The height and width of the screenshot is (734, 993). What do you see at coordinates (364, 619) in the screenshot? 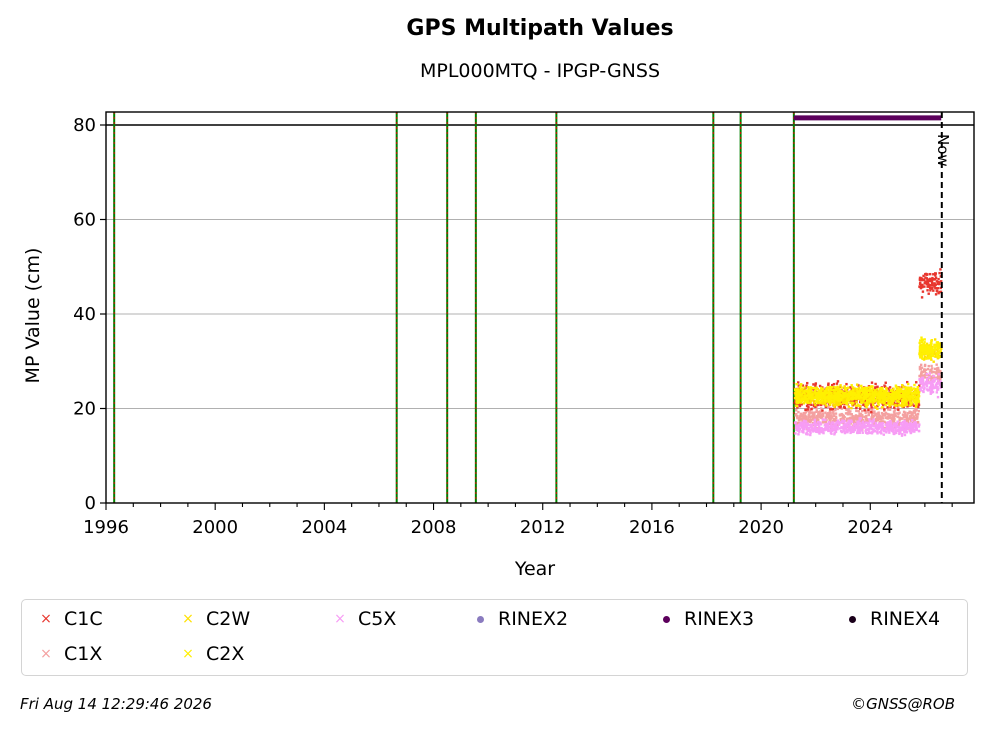
I see `legend-item-c5x: × C5X` at bounding box center [364, 619].